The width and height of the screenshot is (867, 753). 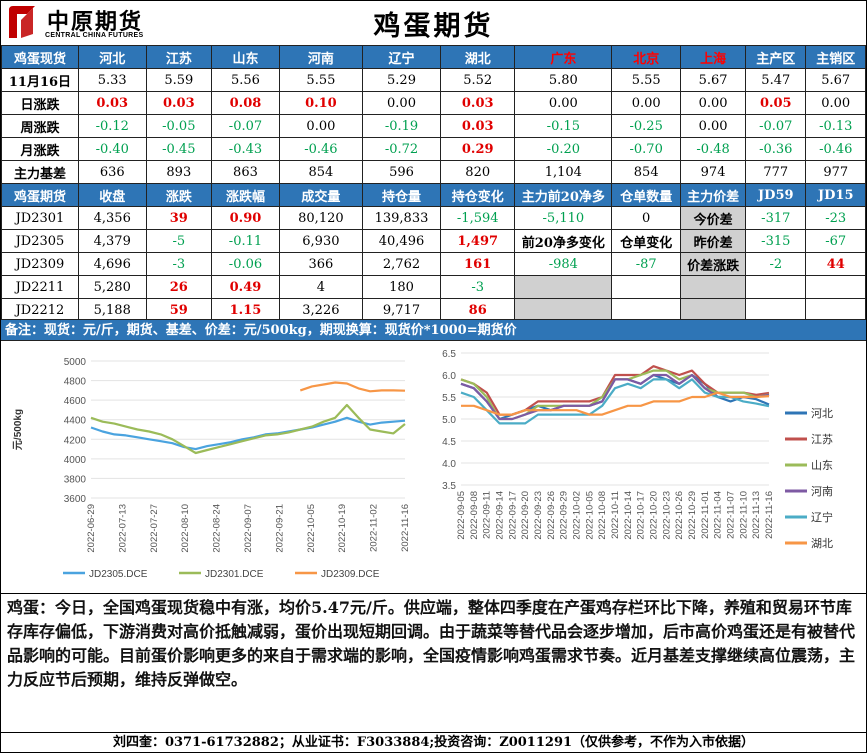 What do you see at coordinates (401, 195) in the screenshot?
I see `futures-header-cell: 持仓量` at bounding box center [401, 195].